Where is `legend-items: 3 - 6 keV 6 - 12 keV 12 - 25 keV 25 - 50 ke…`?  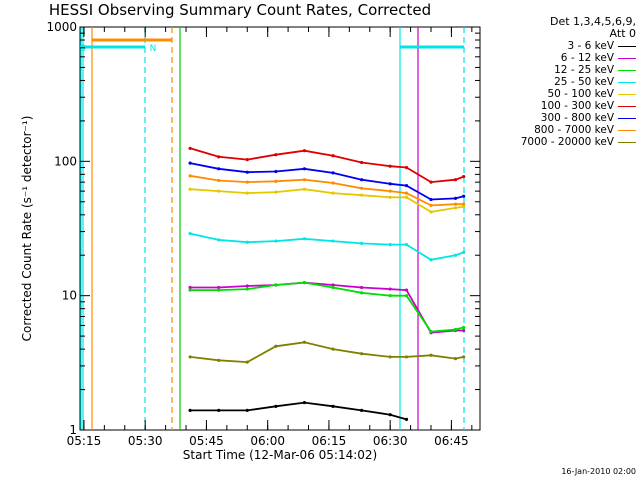
legend-items: 3 - 6 keV 6 - 12 keV 12 - 25 keV 25 - 50 ke… is located at coordinates (558, 94).